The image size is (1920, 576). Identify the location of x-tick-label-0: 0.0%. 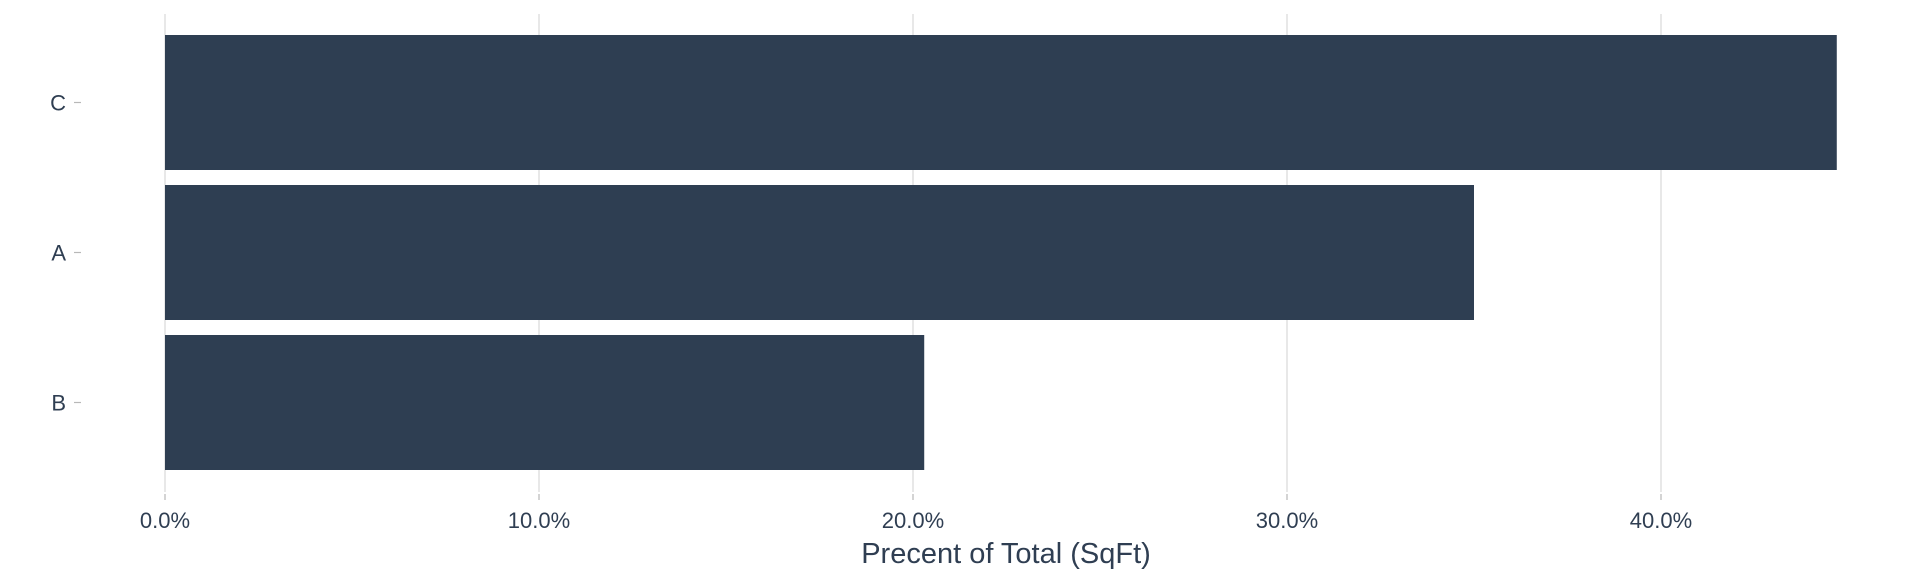
(165, 520).